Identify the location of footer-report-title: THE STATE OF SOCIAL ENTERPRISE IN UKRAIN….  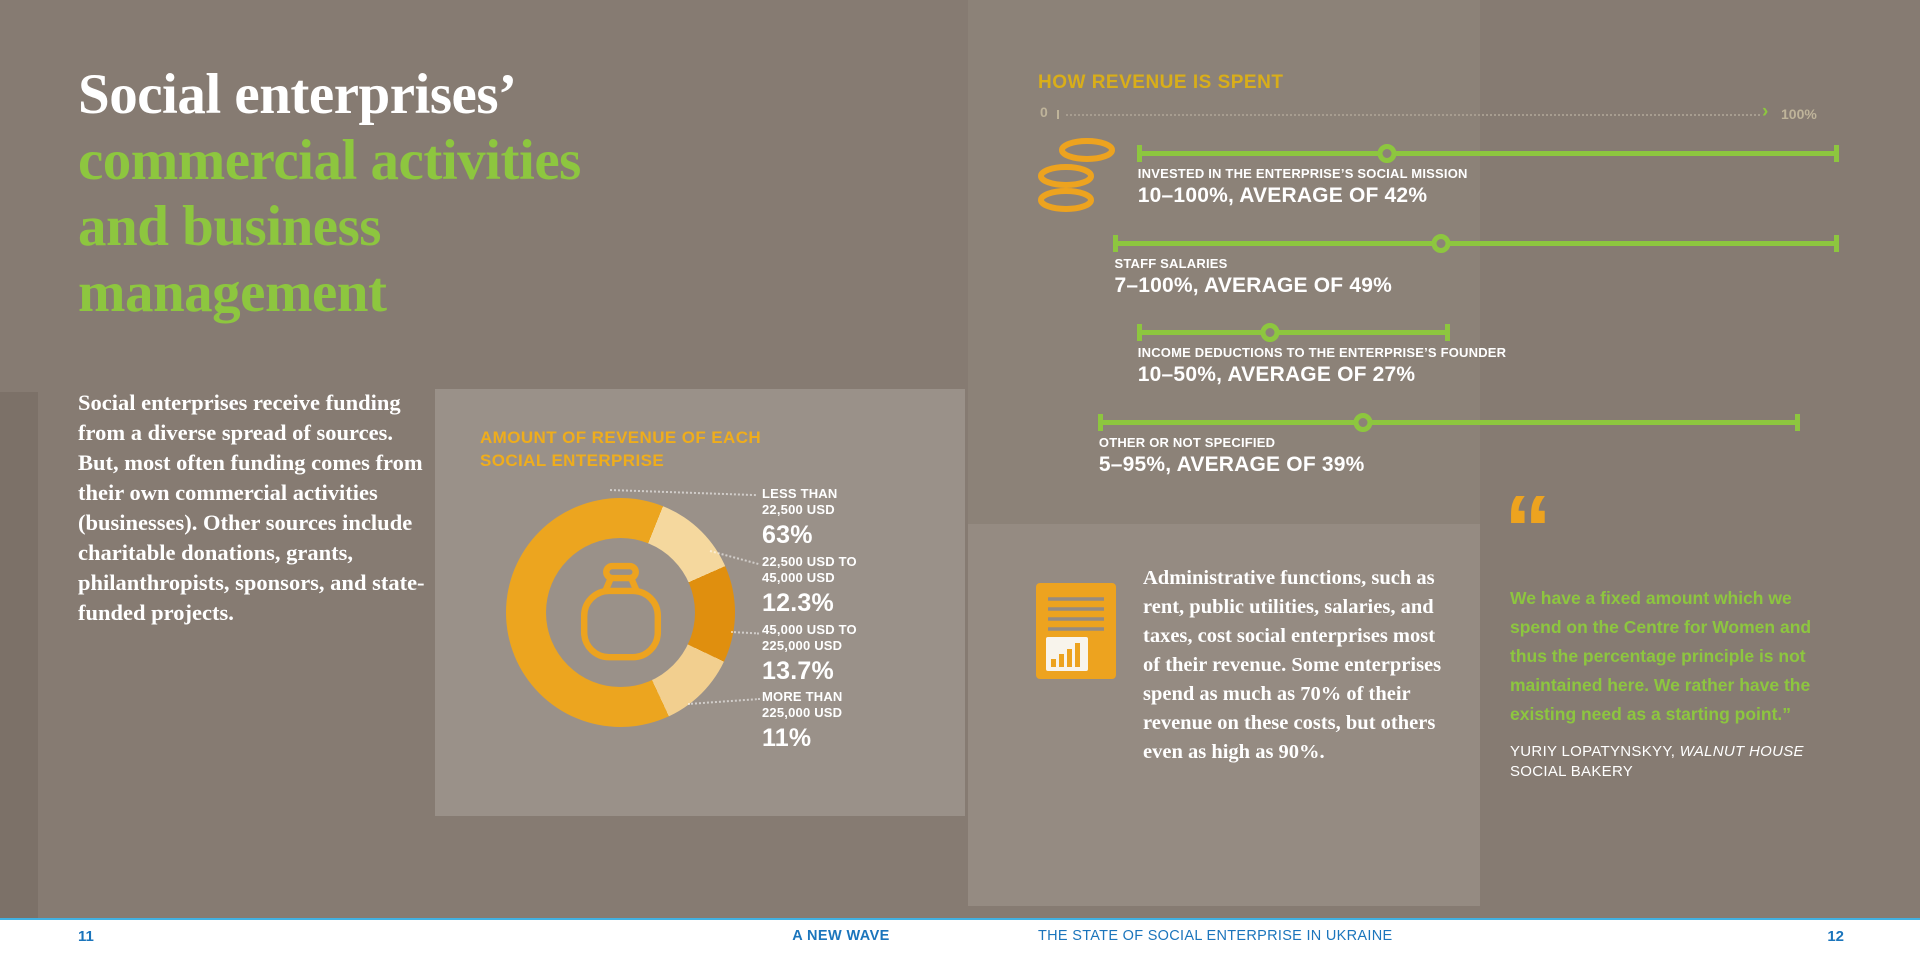
(1215, 936).